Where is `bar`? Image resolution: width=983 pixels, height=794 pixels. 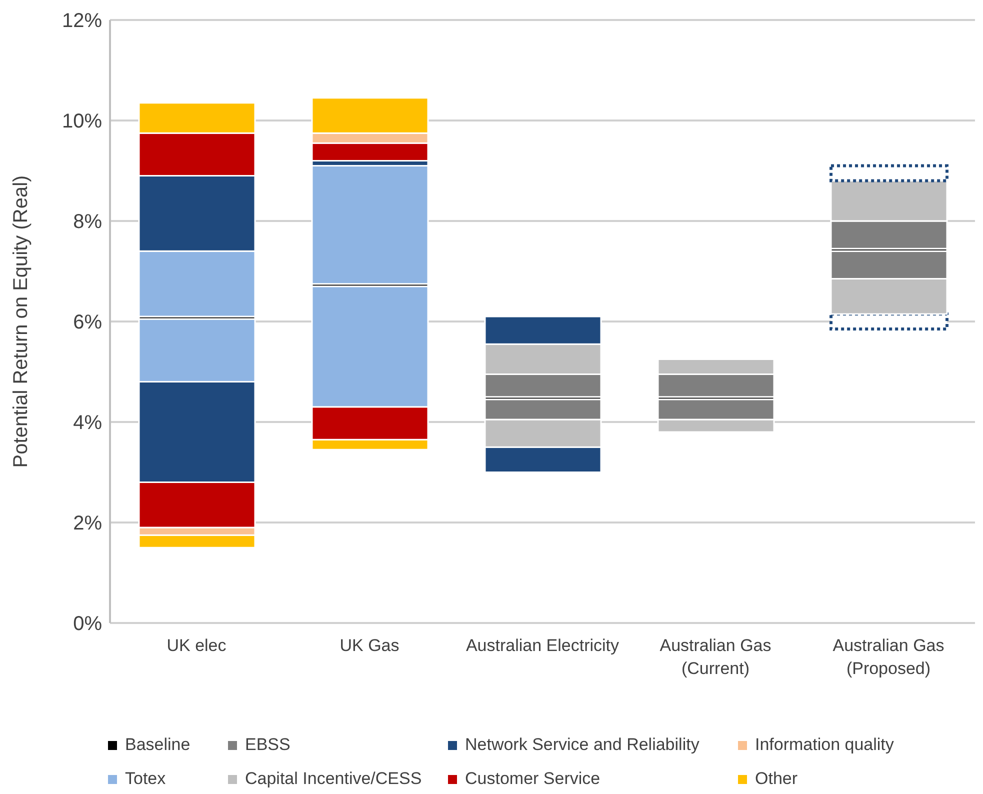
bar is located at coordinates (370, 224).